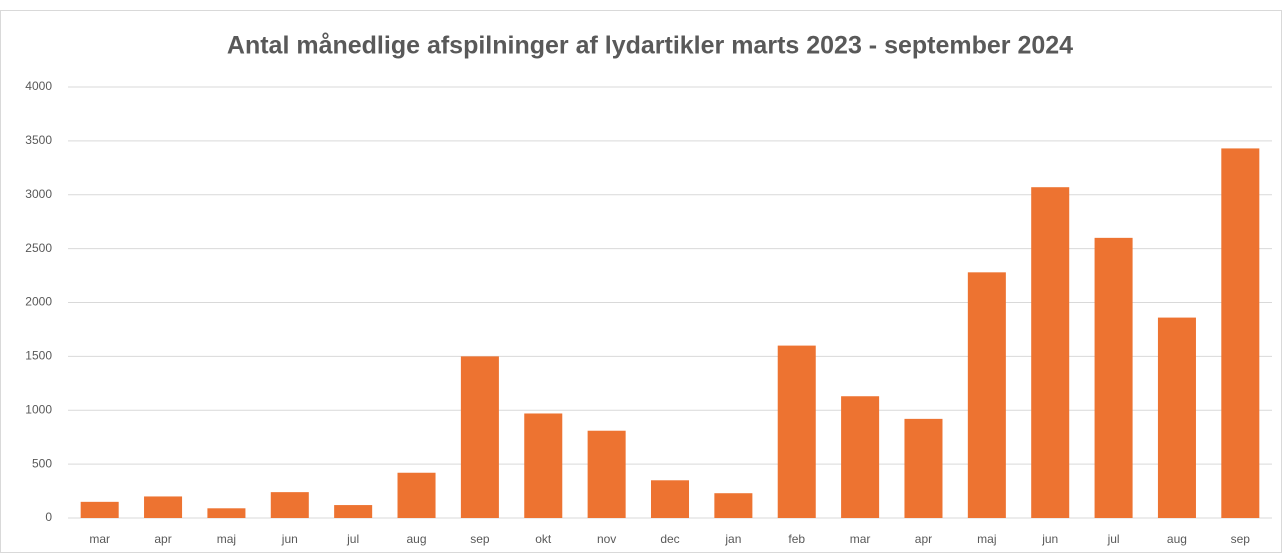 This screenshot has height=553, width=1282. Describe the element at coordinates (38, 248) in the screenshot. I see `y-tick-label: 2500` at that location.